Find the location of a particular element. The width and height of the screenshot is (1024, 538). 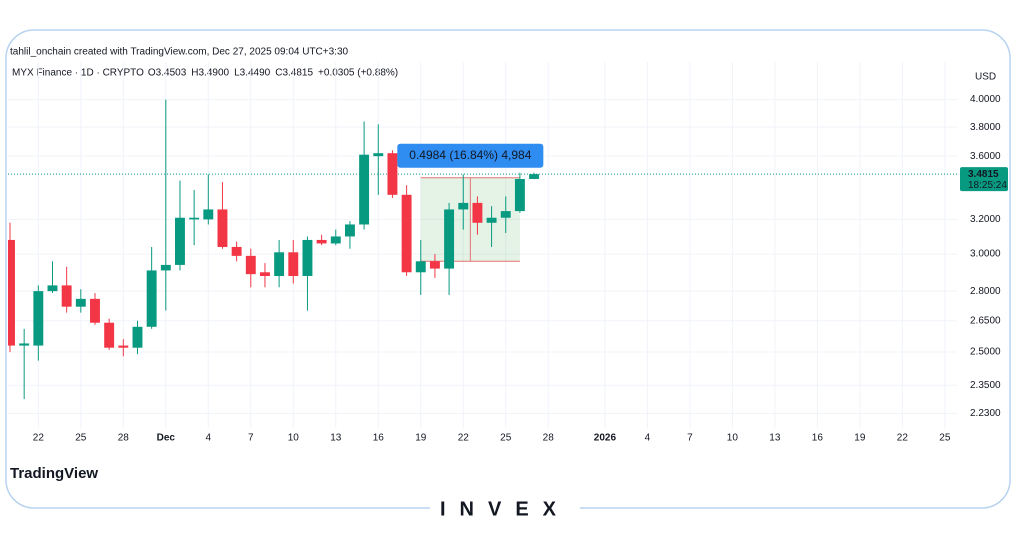

ohlc-value: +0.0305 (+0.88%) is located at coordinates (358, 73).